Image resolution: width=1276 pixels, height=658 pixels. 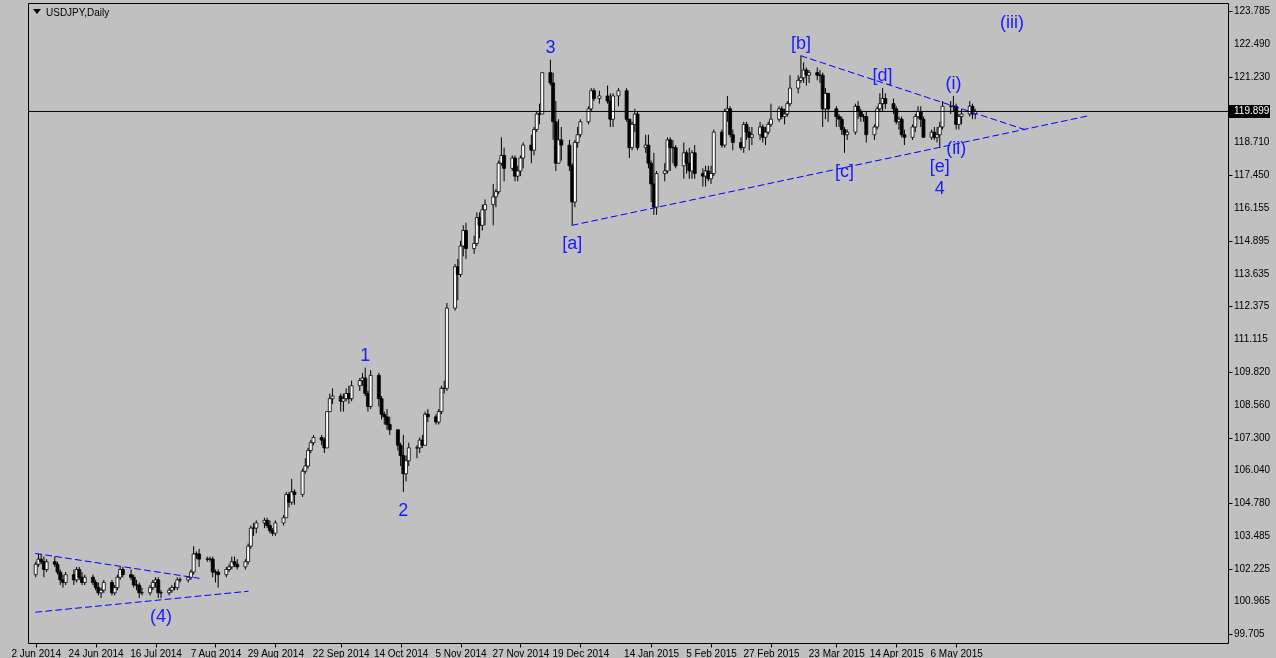 What do you see at coordinates (1252, 470) in the screenshot?
I see `y-tick-label: 106.040` at bounding box center [1252, 470].